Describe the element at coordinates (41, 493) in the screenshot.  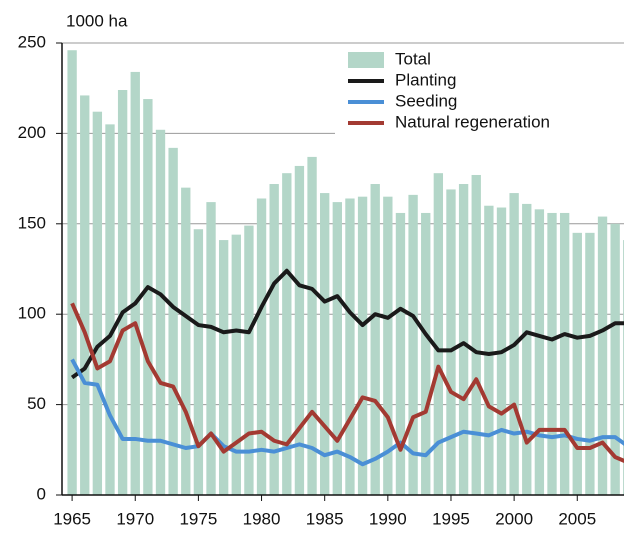
I see `y-tick-label: 0` at that location.